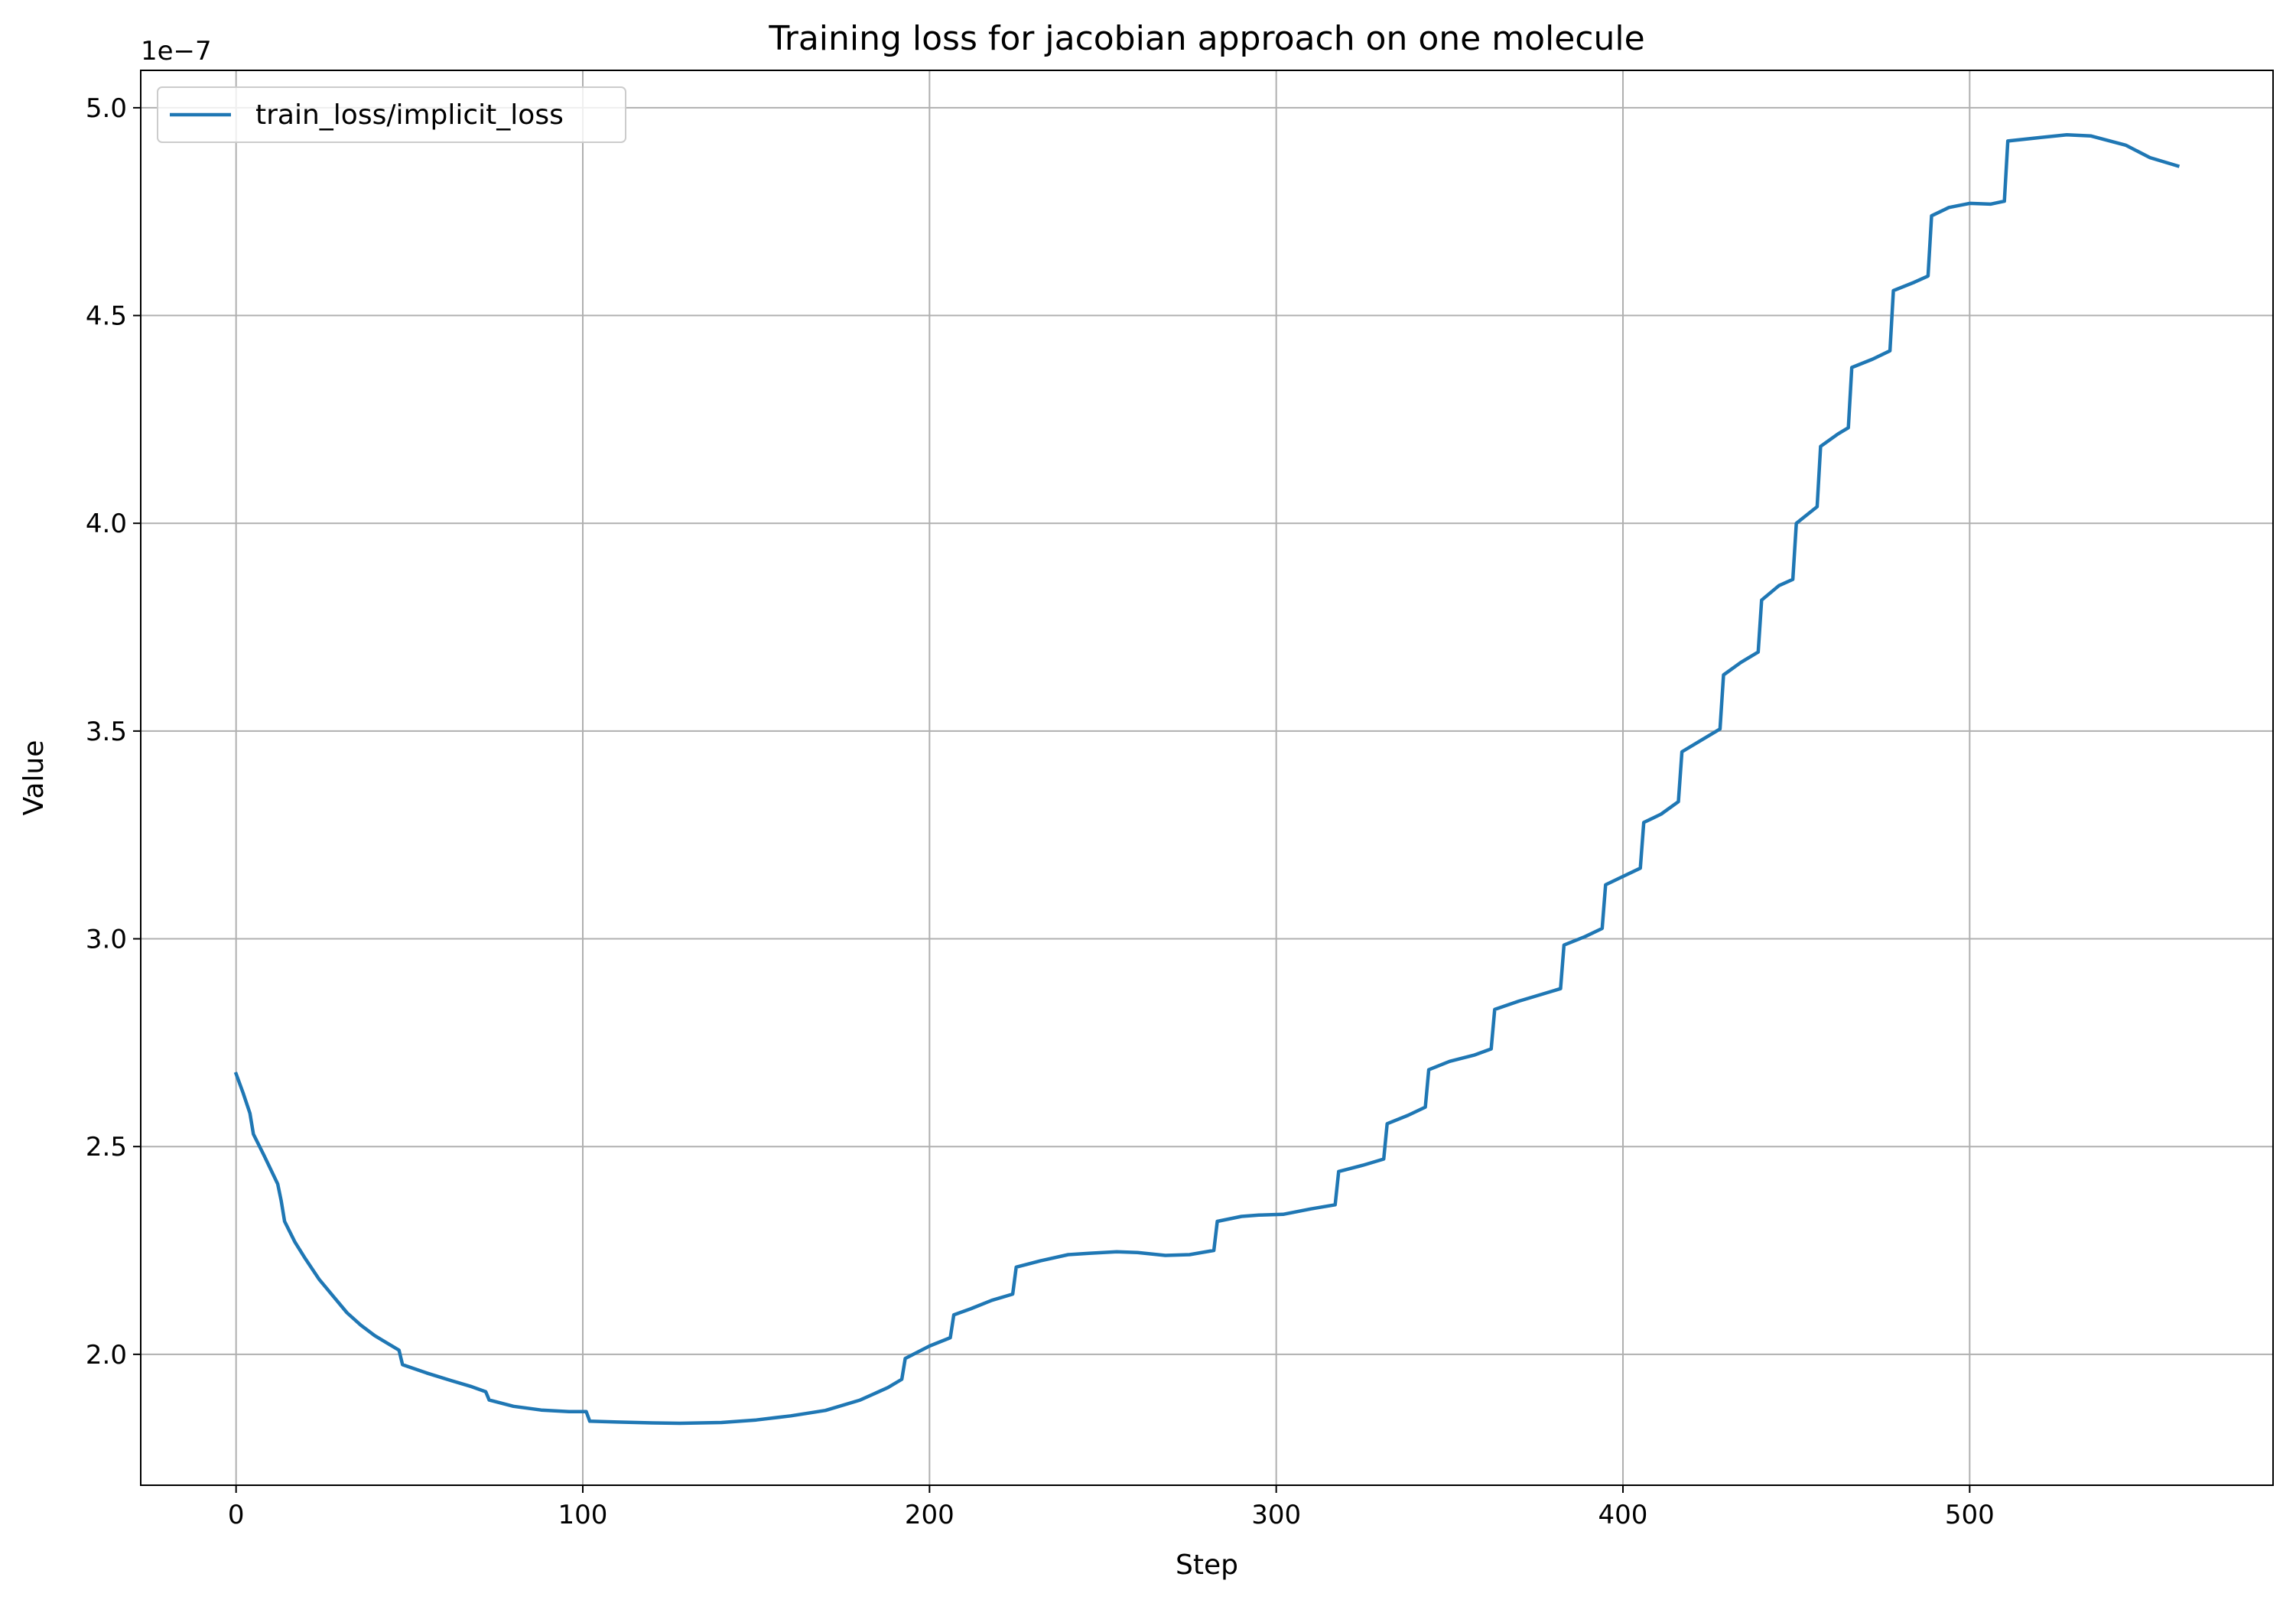 The height and width of the screenshot is (1603, 2296). Describe the element at coordinates (1207, 1565) in the screenshot. I see `x-axis-label: Step` at that location.